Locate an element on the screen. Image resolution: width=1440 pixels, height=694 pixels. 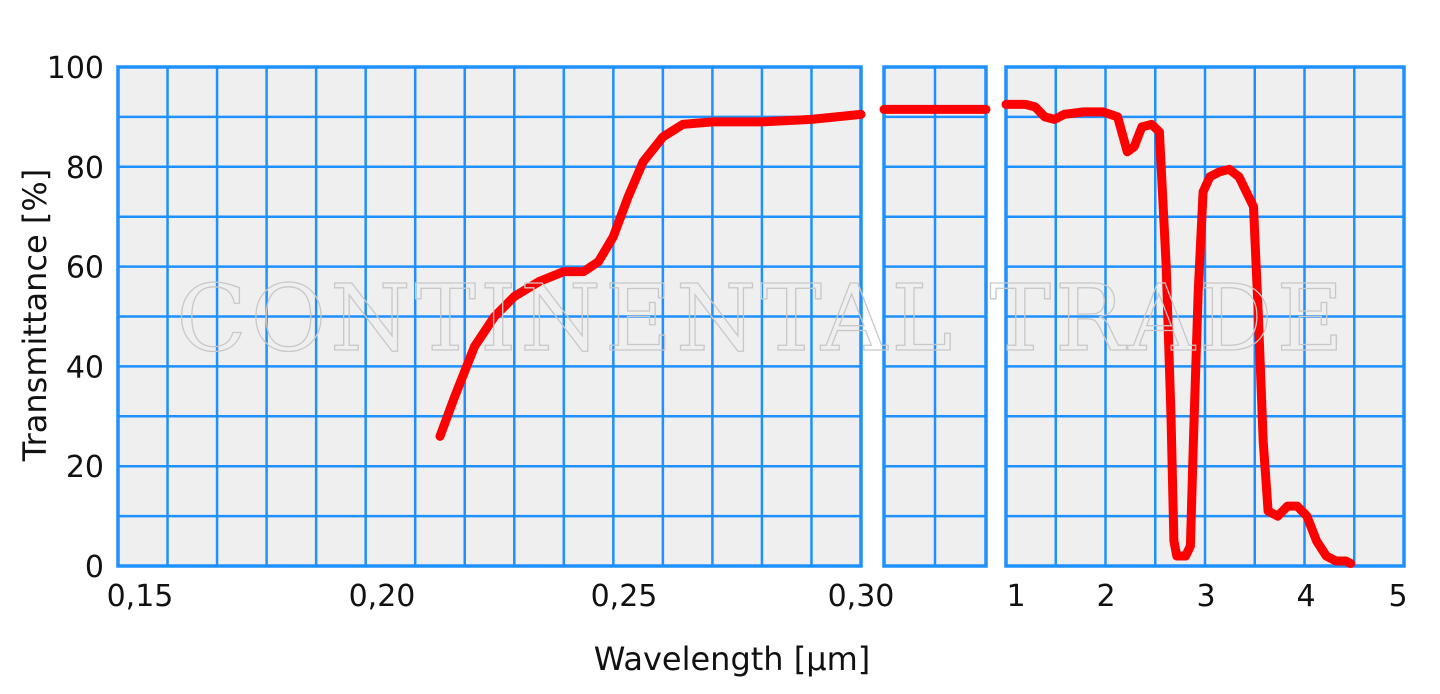
x-tick-label: 4 is located at coordinates (1305, 596).